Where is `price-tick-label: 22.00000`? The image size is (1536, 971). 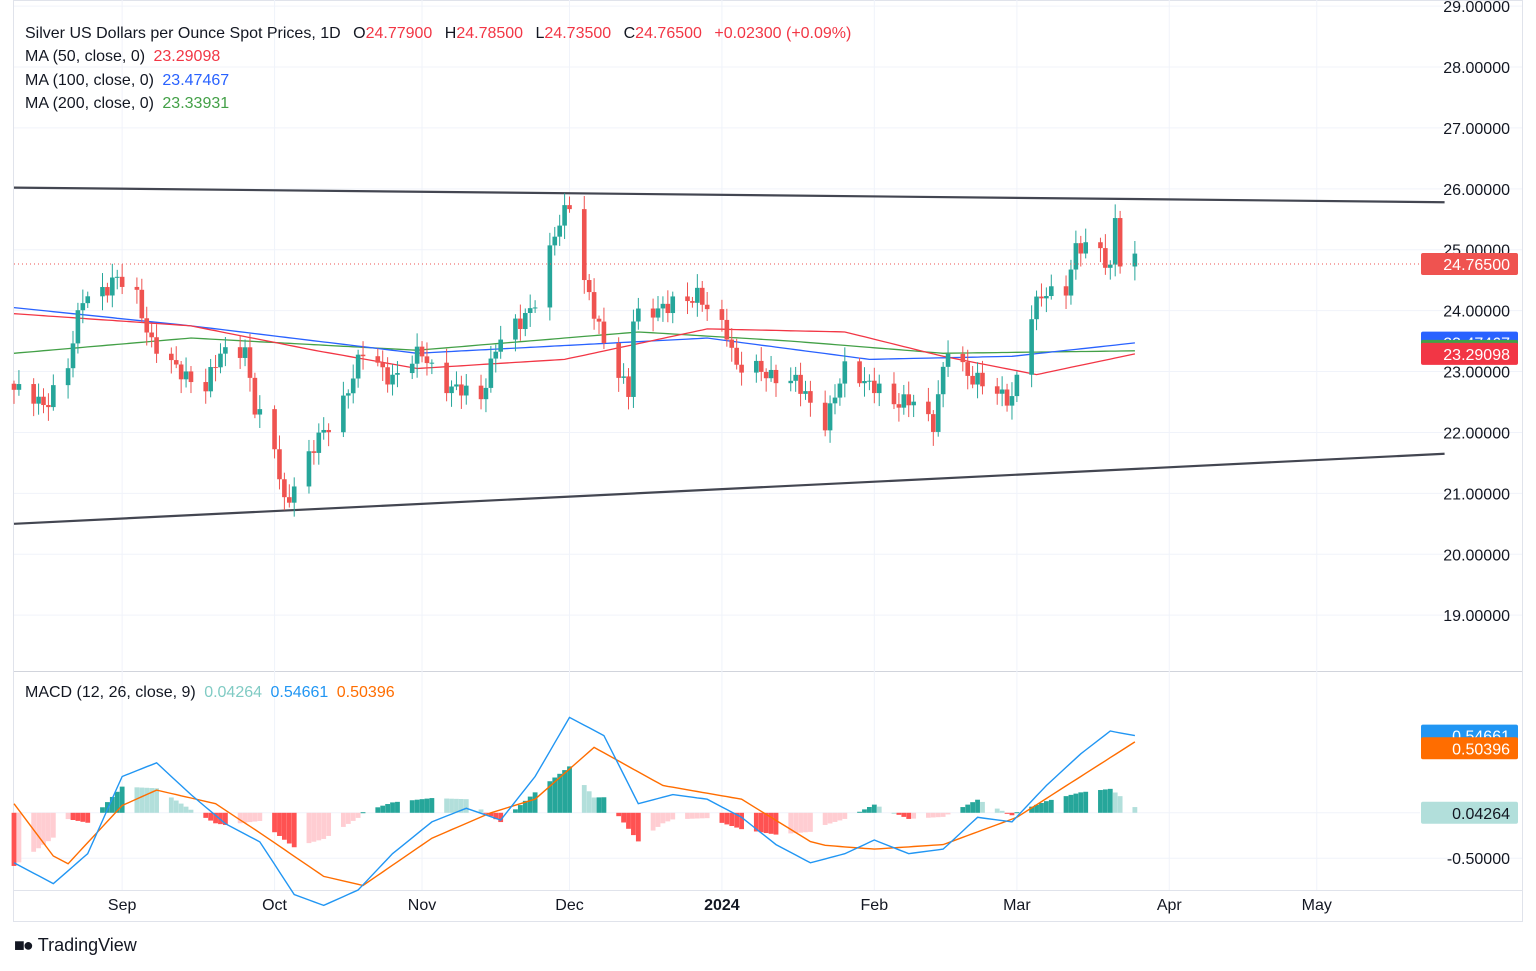 price-tick-label: 22.00000 is located at coordinates (1476, 433).